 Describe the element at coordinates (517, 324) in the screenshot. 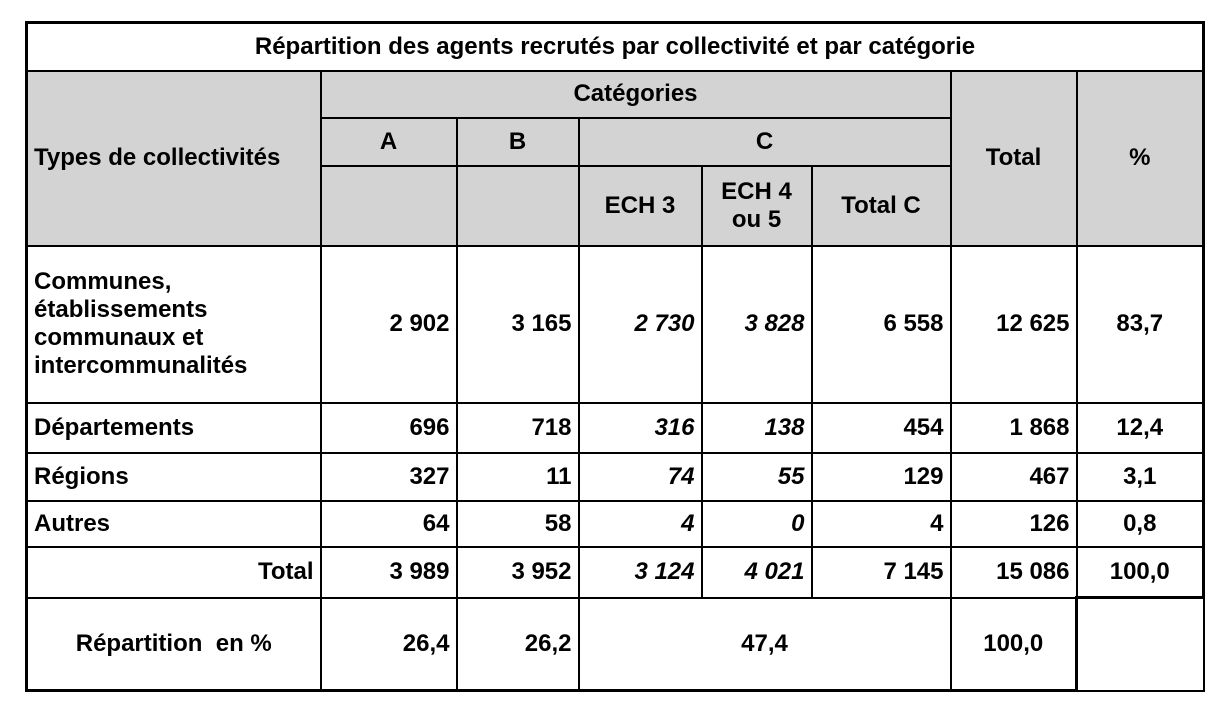

I see `cell-communes-b: 3 165` at that location.